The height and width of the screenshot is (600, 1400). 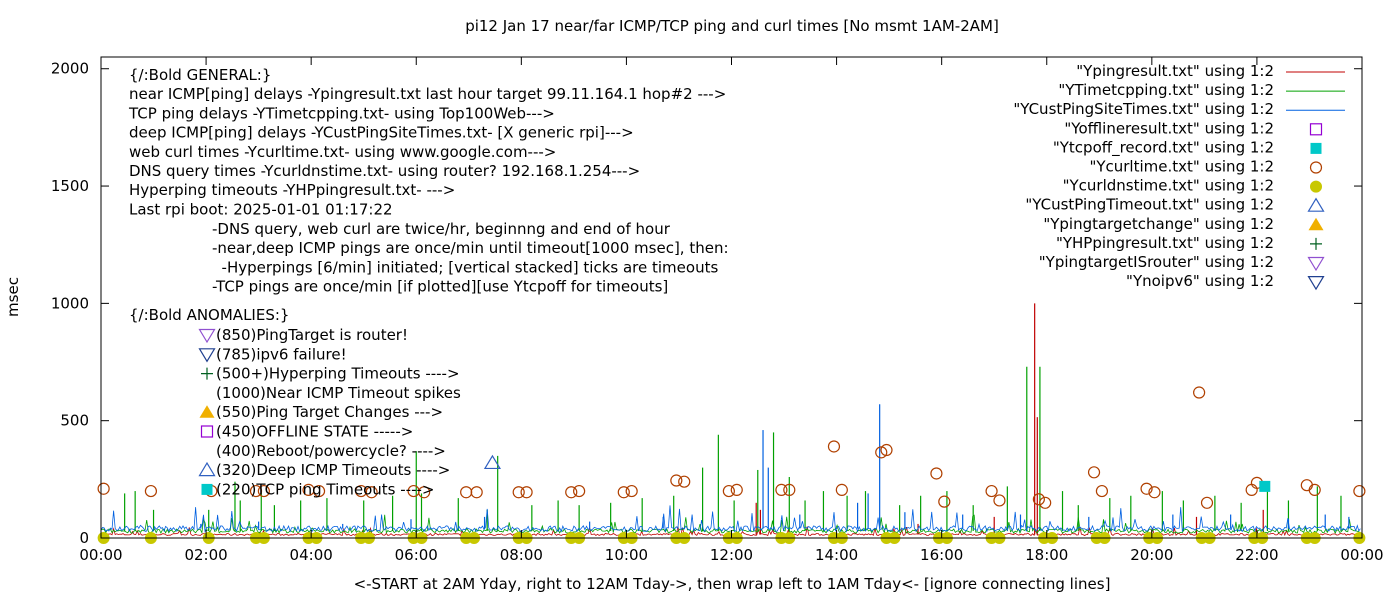 I want to click on anomaly-marker-isrouter, so click(x=207, y=336).